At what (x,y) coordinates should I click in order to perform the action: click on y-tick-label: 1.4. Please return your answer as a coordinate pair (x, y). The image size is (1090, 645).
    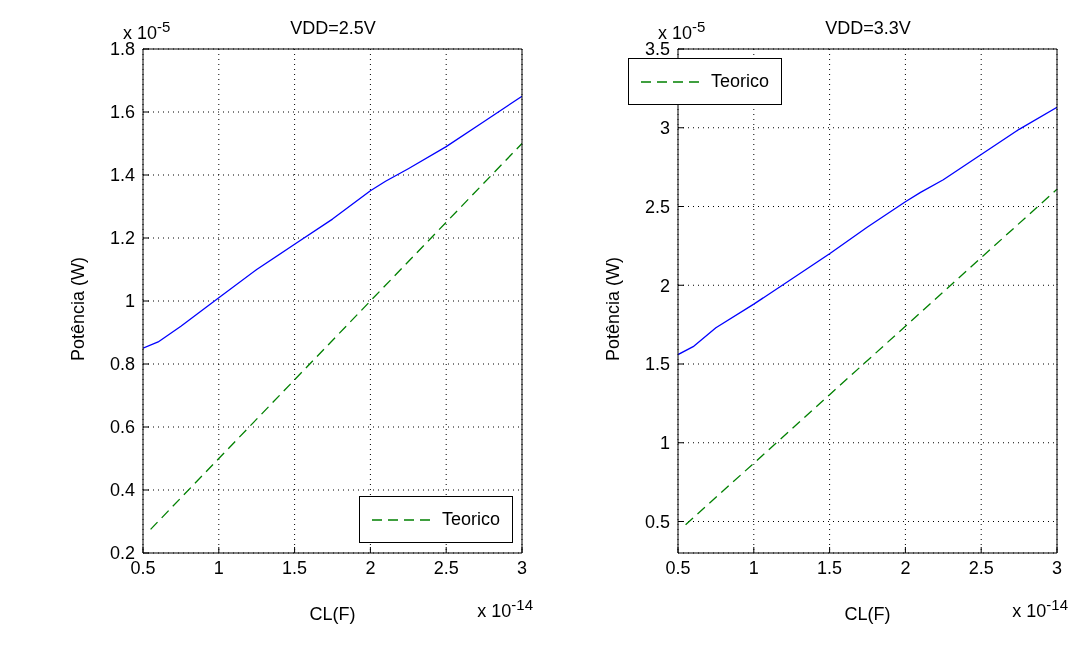
    Looking at the image, I should click on (122, 175).